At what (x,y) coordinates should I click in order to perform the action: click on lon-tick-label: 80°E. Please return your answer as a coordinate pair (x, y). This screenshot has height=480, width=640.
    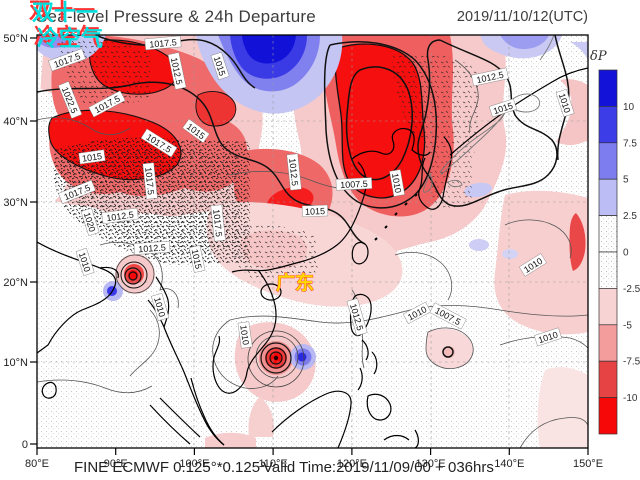
    Looking at the image, I should click on (37, 464).